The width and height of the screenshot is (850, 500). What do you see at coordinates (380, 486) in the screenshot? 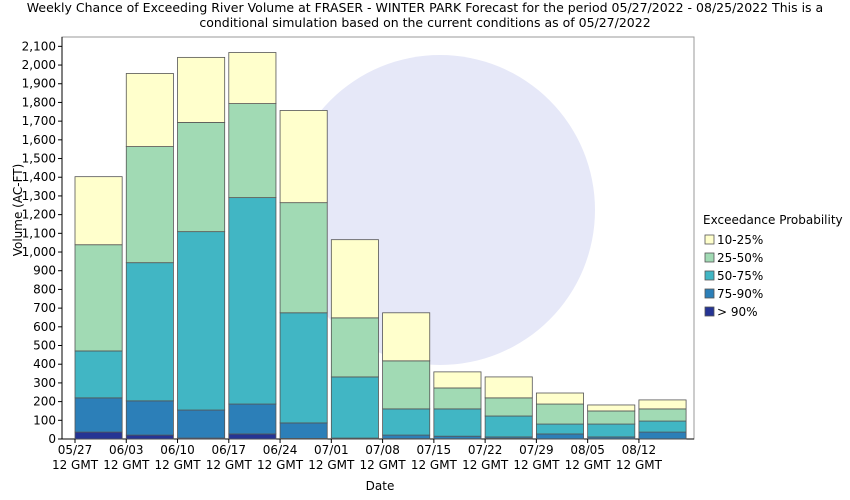
I see `x-axis-label: Date` at bounding box center [380, 486].